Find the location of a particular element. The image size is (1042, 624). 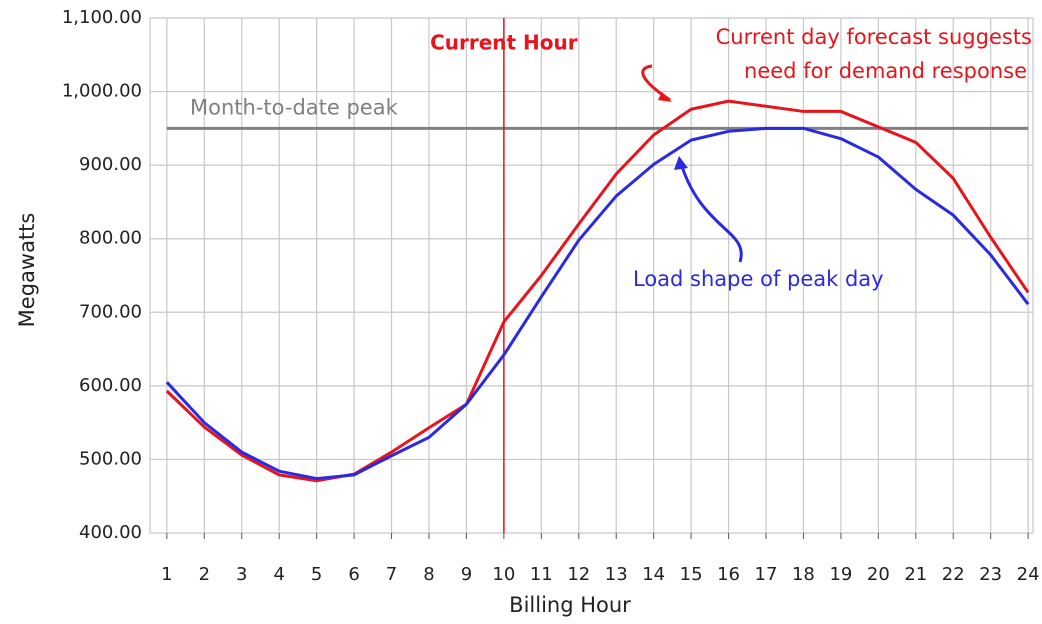

annotation: Current day forecast suggests is located at coordinates (874, 37).